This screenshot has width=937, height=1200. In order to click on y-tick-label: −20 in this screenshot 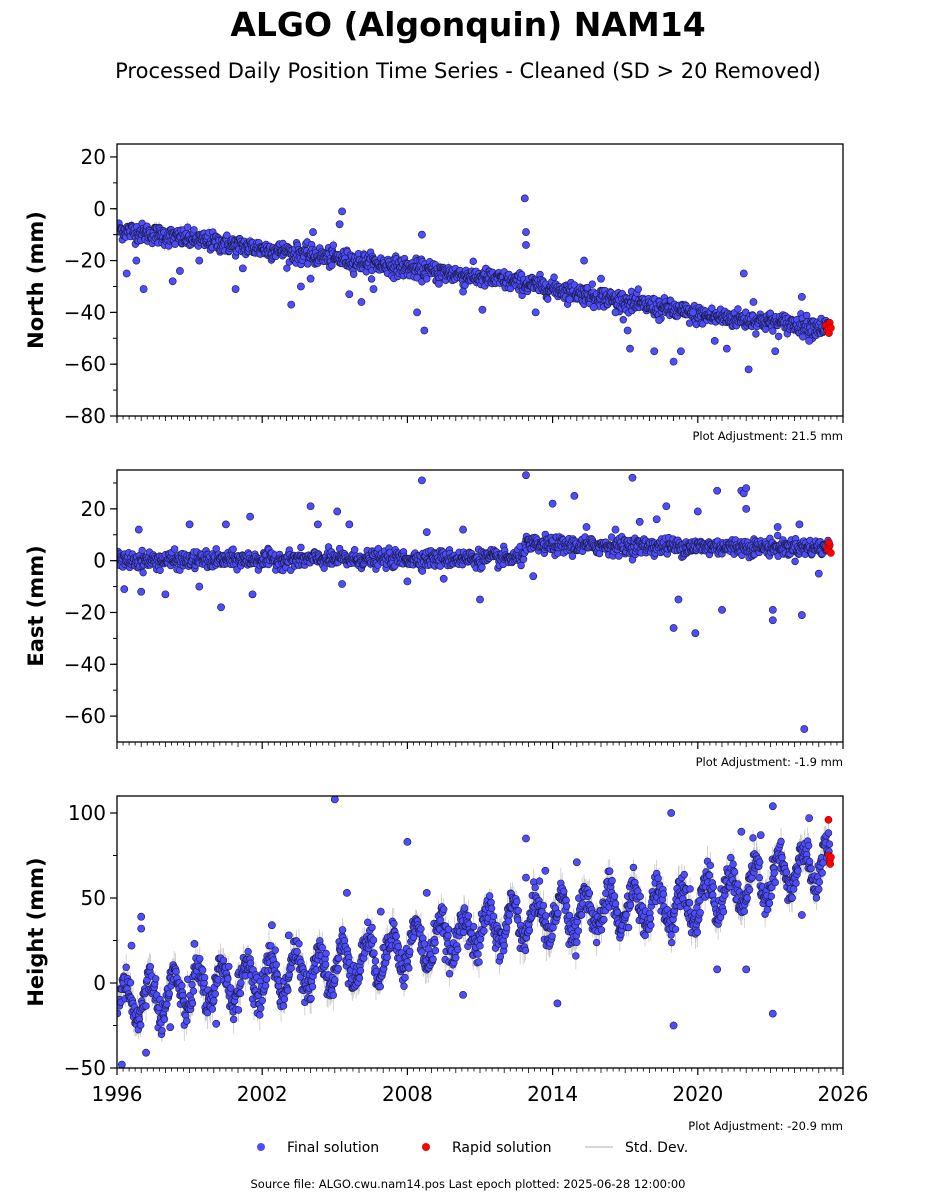, I will do `click(85, 261)`.